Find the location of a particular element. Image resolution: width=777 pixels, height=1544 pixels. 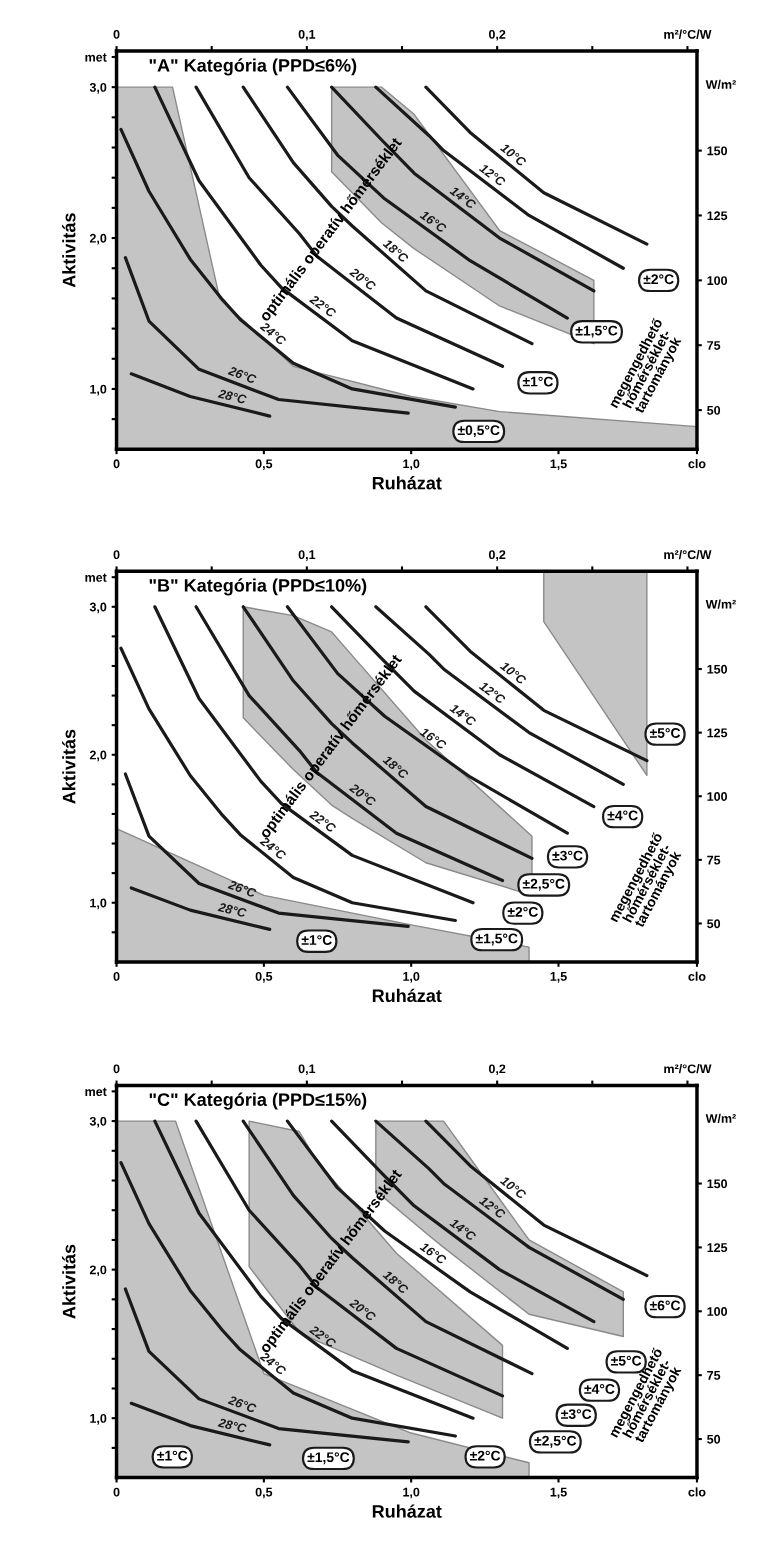

text: 24°C is located at coordinates (273, 334).